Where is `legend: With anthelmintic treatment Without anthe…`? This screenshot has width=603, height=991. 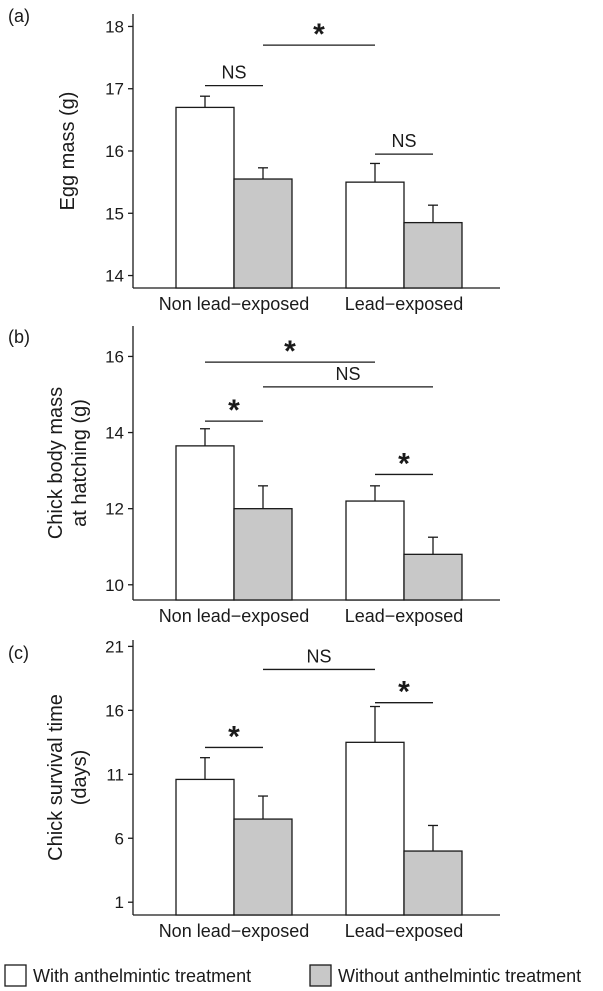 legend: With anthelmintic treatment Without anthe… is located at coordinates (292, 975).